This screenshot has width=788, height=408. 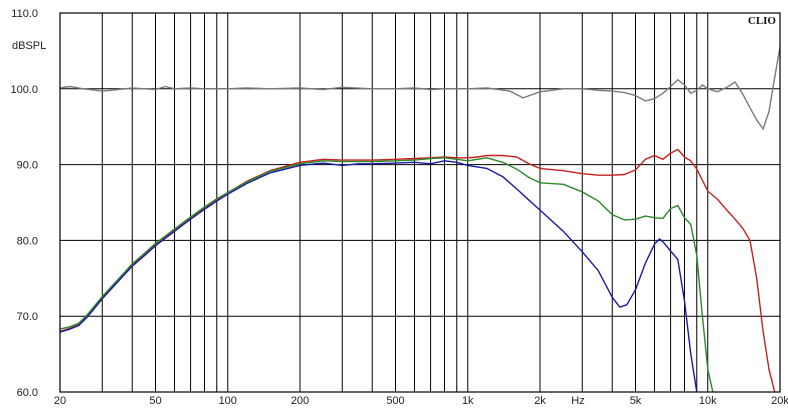 I want to click on y-axis-label: dBSPL, so click(x=29, y=46).